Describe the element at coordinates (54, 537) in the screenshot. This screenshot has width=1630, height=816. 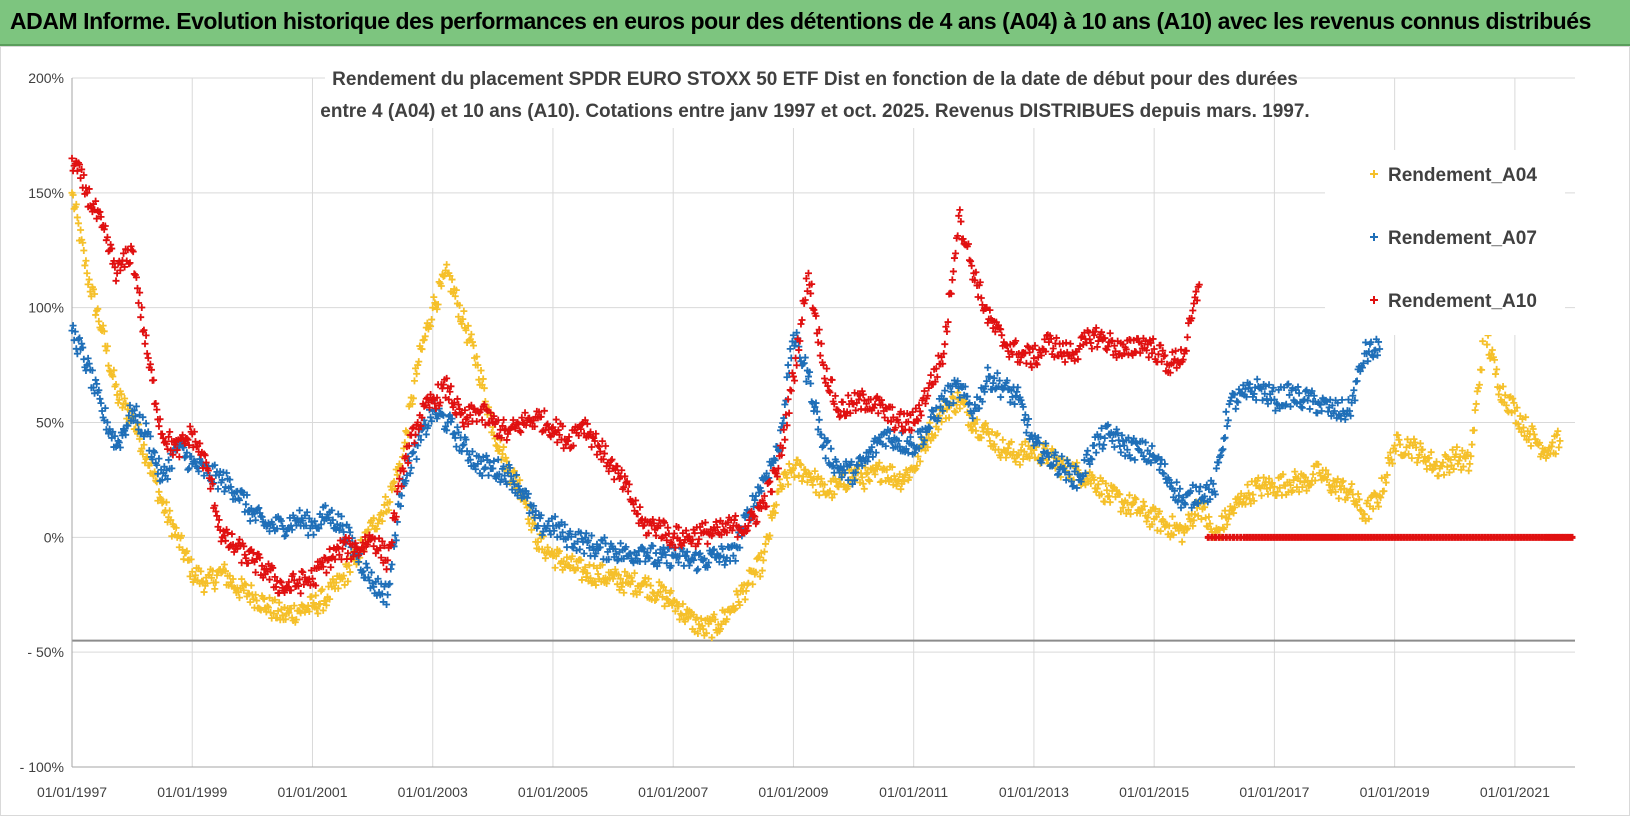
I see `y-tick-label: 0%` at that location.